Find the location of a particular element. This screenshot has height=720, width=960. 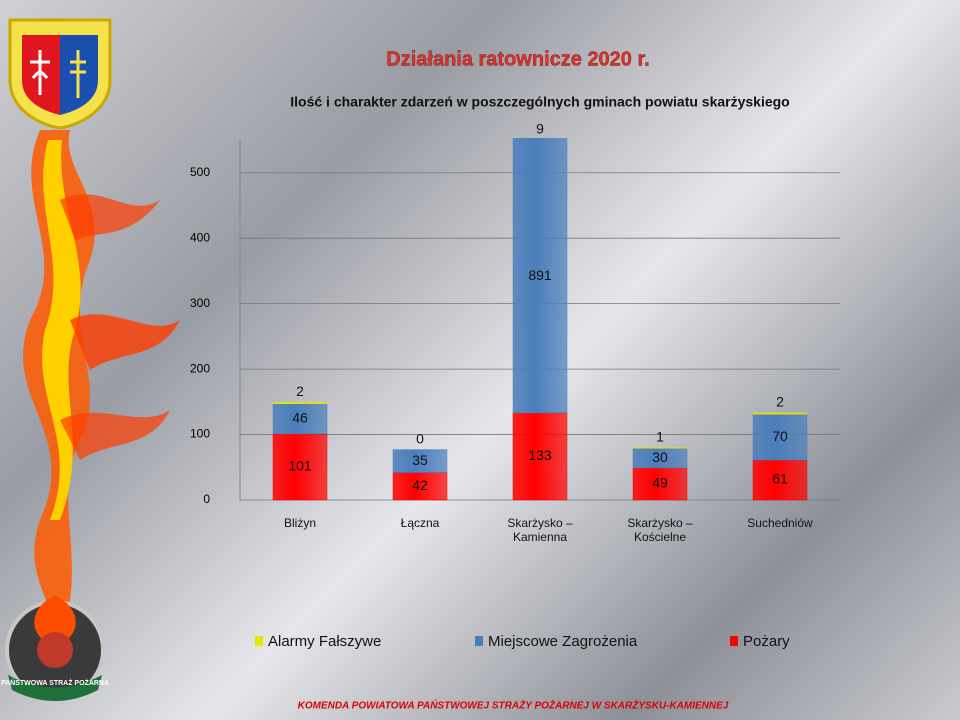

value-label: 46 is located at coordinates (300, 418).